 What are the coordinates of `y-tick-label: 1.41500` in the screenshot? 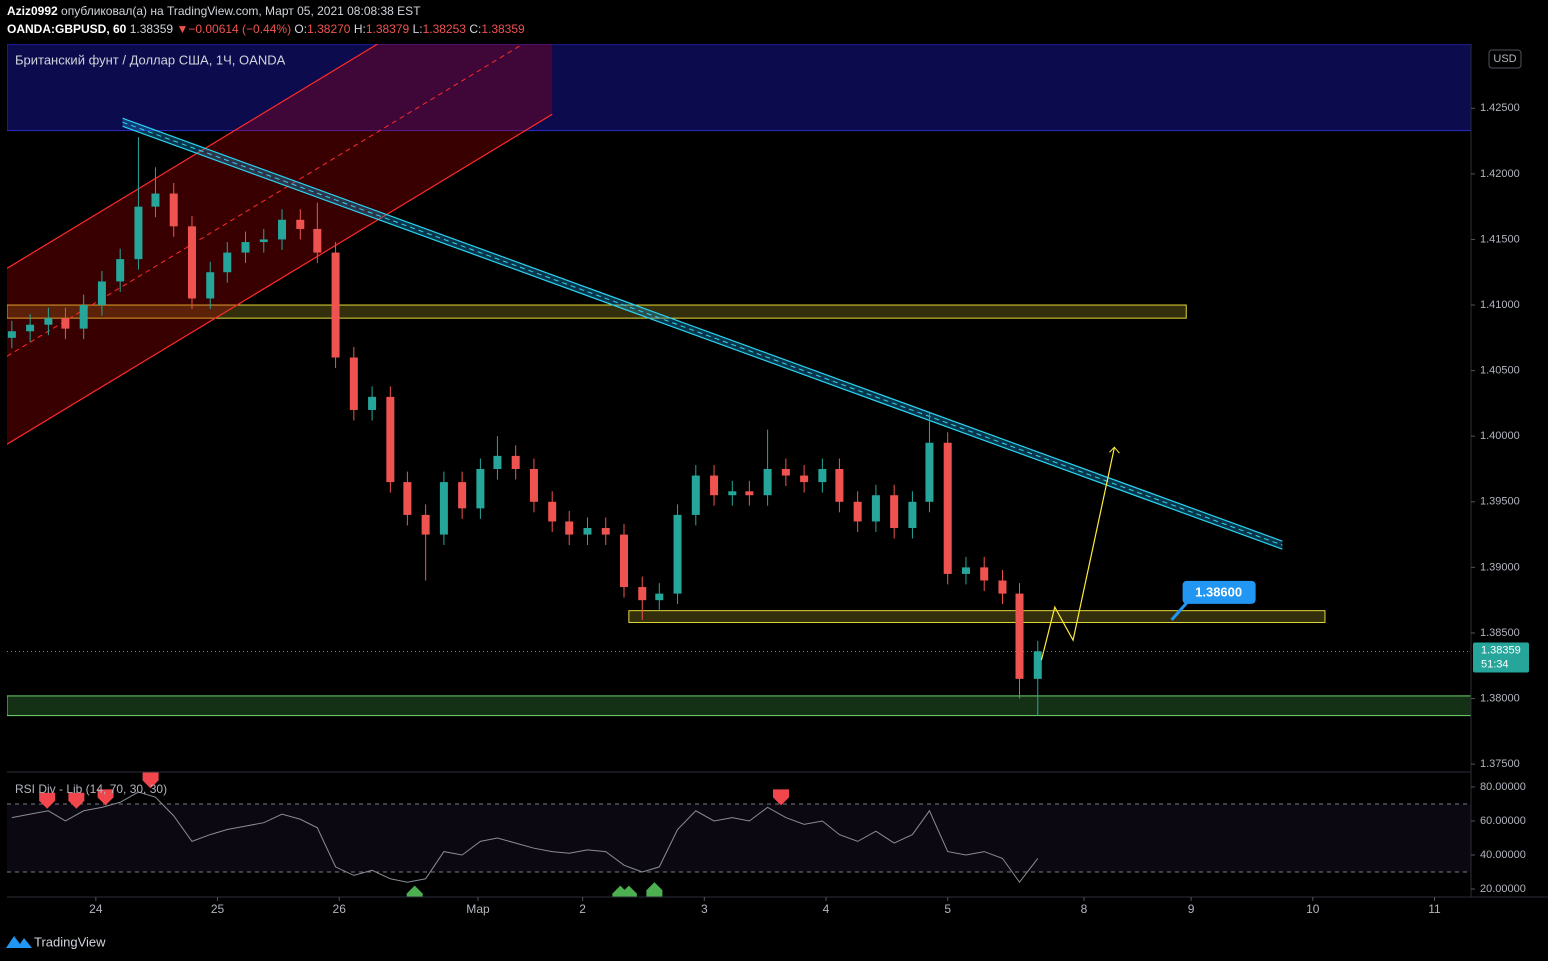 It's located at (1500, 239).